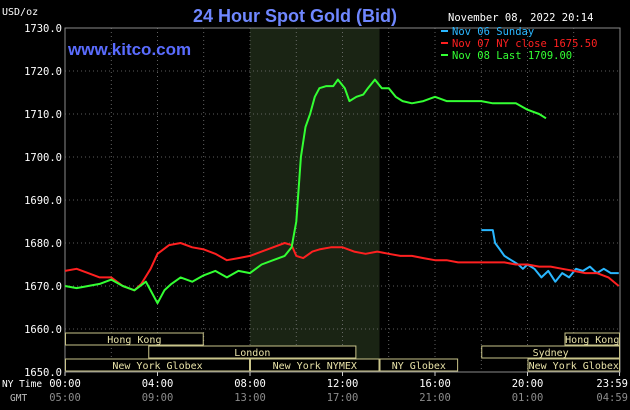  What do you see at coordinates (512, 56) in the screenshot?
I see `legend-entry: Nov 08 Last 1709.00` at bounding box center [512, 56].